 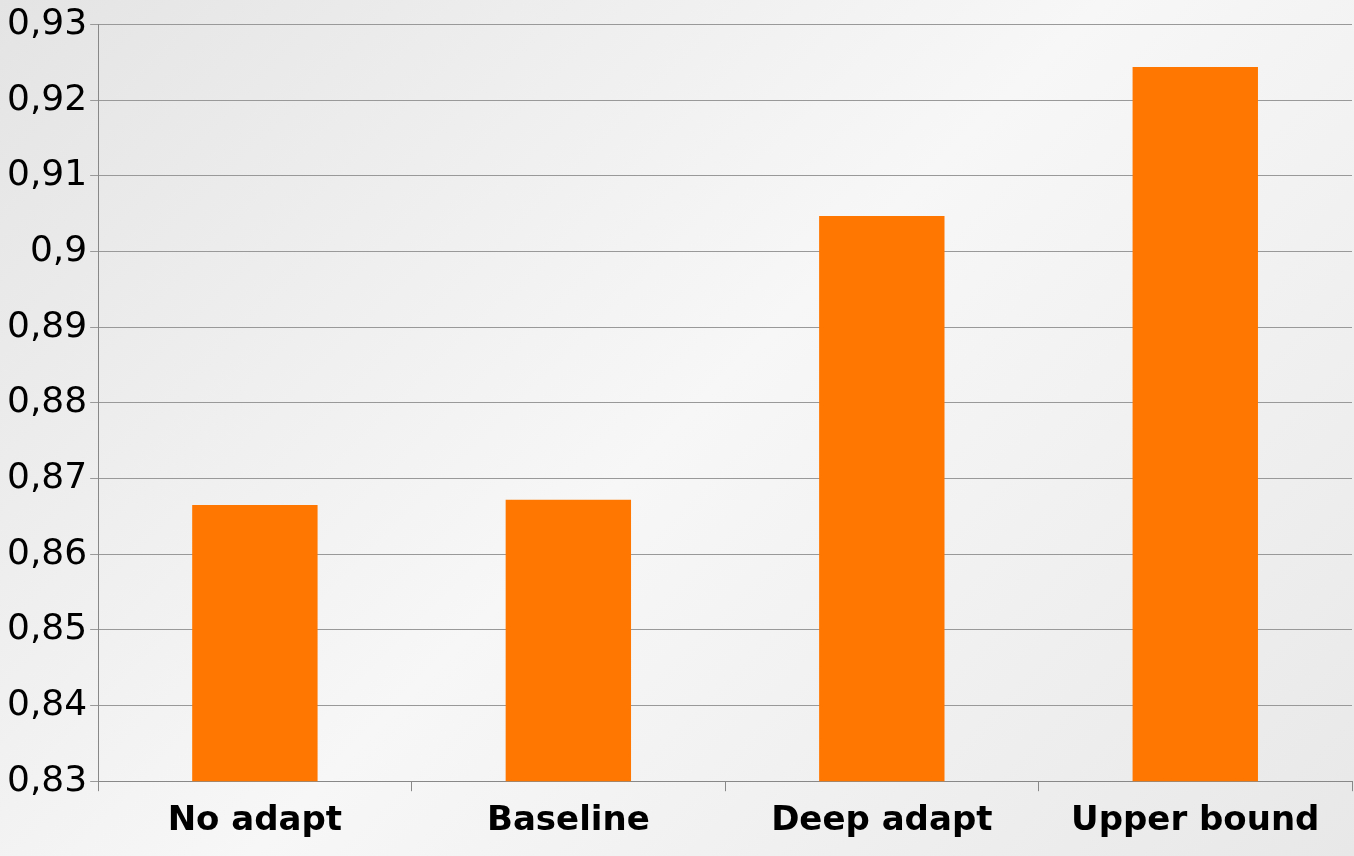 I want to click on y-tick-label: 0,9, so click(x=58, y=248).